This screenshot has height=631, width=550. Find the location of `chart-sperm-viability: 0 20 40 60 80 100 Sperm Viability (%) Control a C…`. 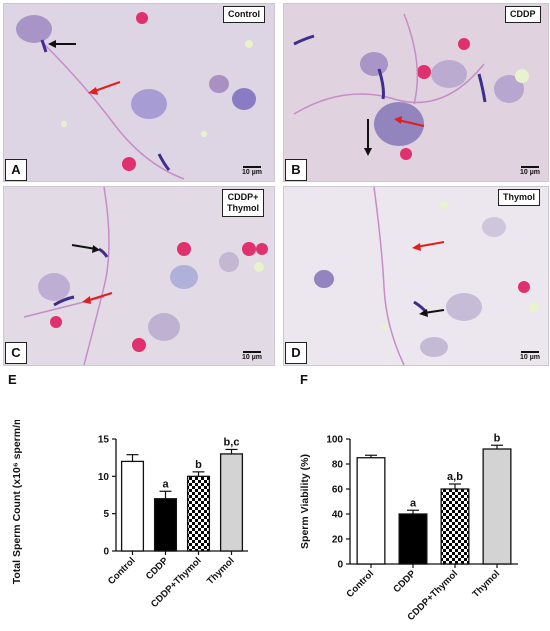

chart-sperm-viability: 0 20 40 60 80 100 Sperm Viability (%) Control a C… is located at coordinates (408, 527).